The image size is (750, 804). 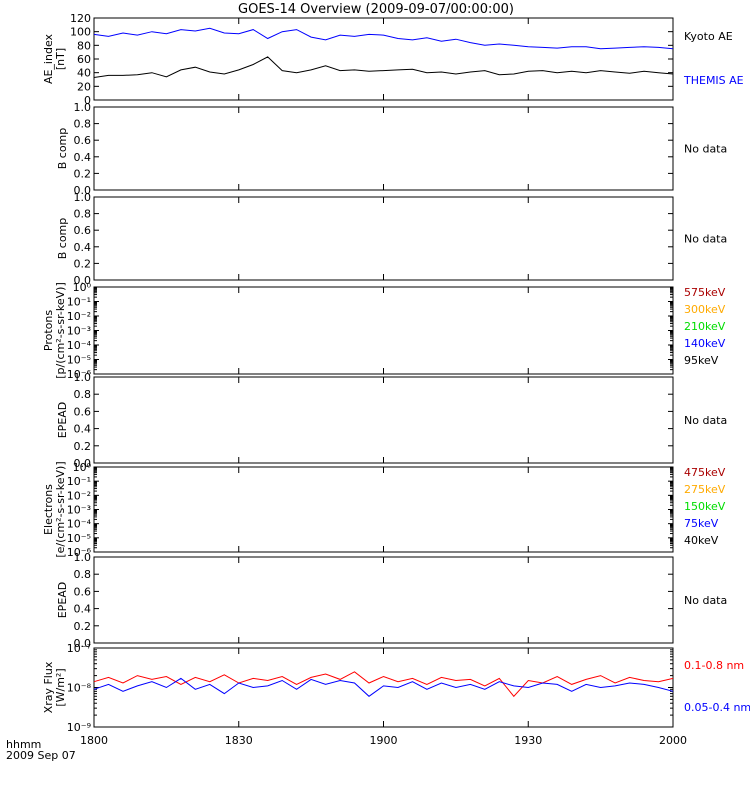 What do you see at coordinates (717, 707) in the screenshot?
I see `legend-0-05-0-4-nm: 0.05-0.4 nm` at bounding box center [717, 707].